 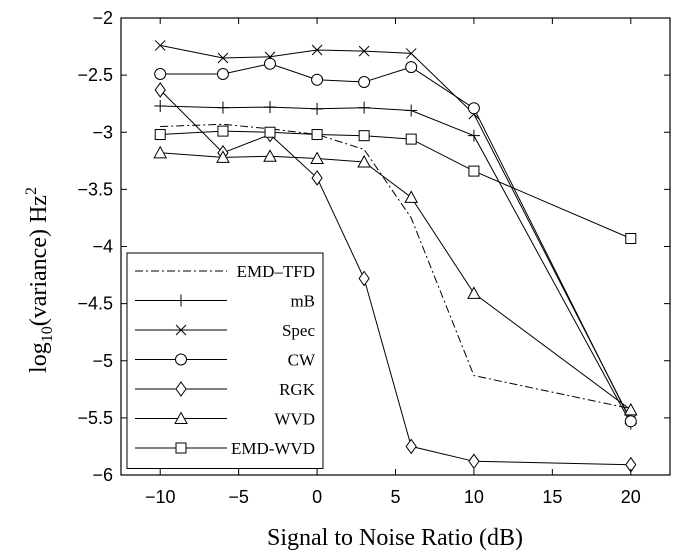 I want to click on legend-label-spec: Spec, so click(x=299, y=330).